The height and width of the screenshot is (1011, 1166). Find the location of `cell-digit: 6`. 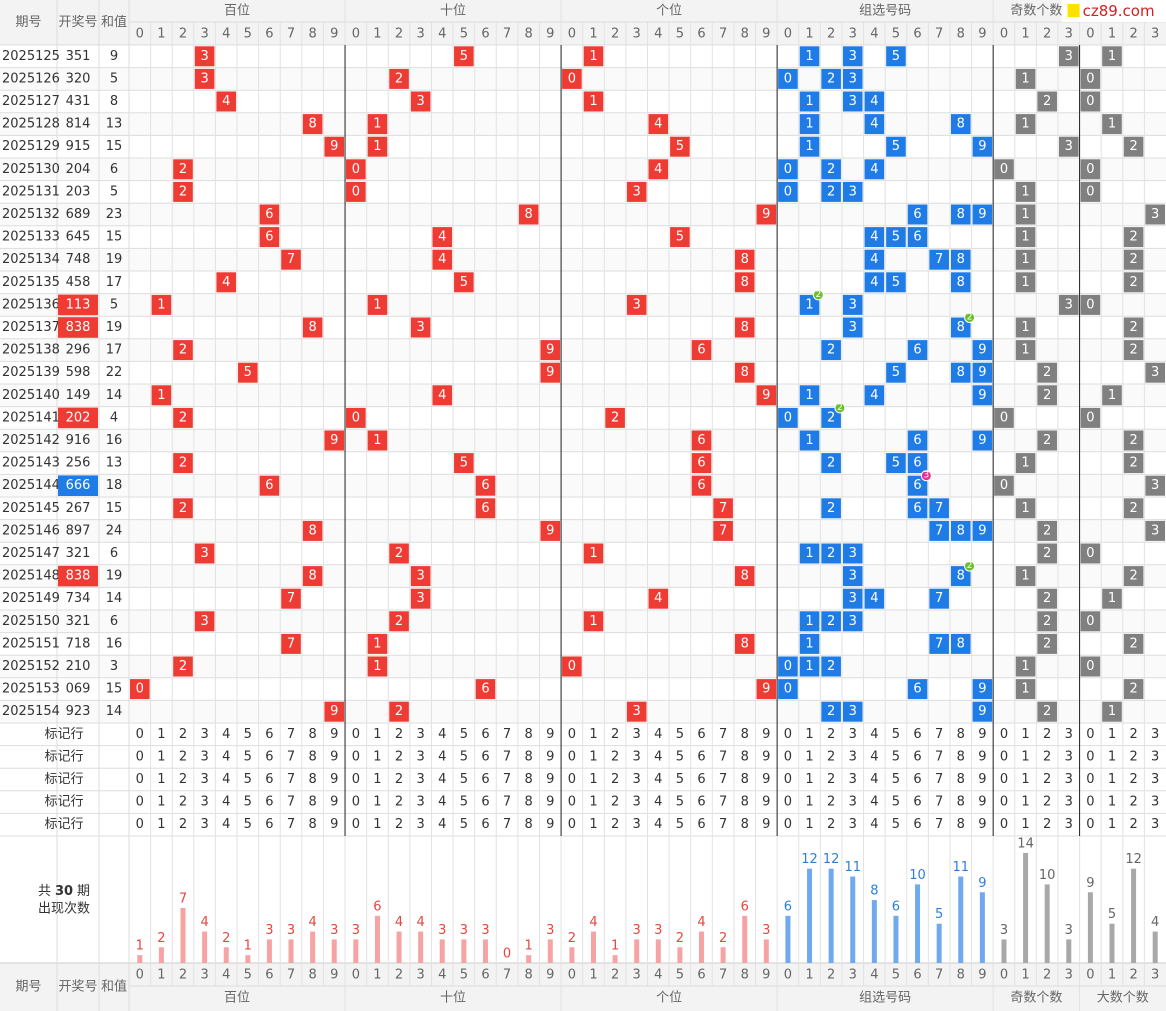

cell-digit: 6 is located at coordinates (701, 350).